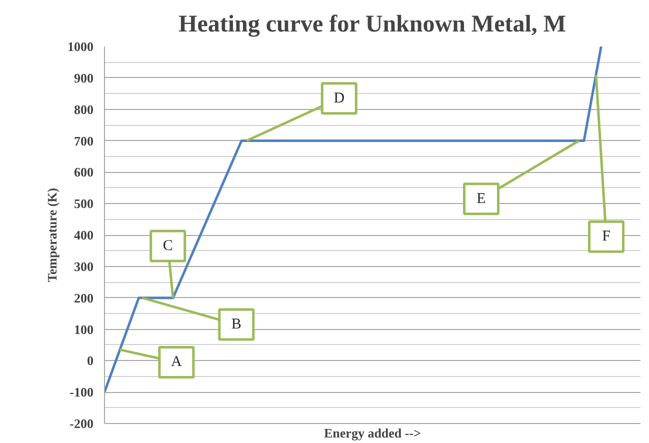 This screenshot has width=649, height=443. Describe the element at coordinates (81, 46) in the screenshot. I see `y-tick-label: 1000` at that location.